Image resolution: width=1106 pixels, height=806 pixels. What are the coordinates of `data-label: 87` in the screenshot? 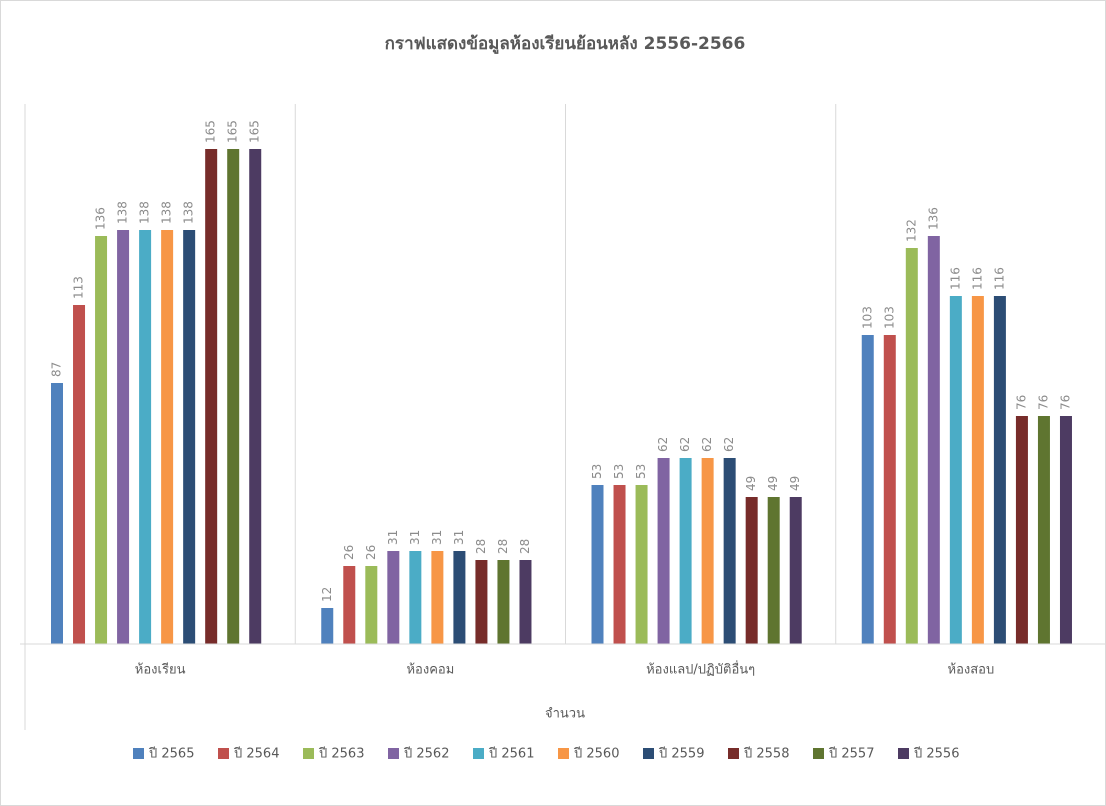 It's located at (57, 369).